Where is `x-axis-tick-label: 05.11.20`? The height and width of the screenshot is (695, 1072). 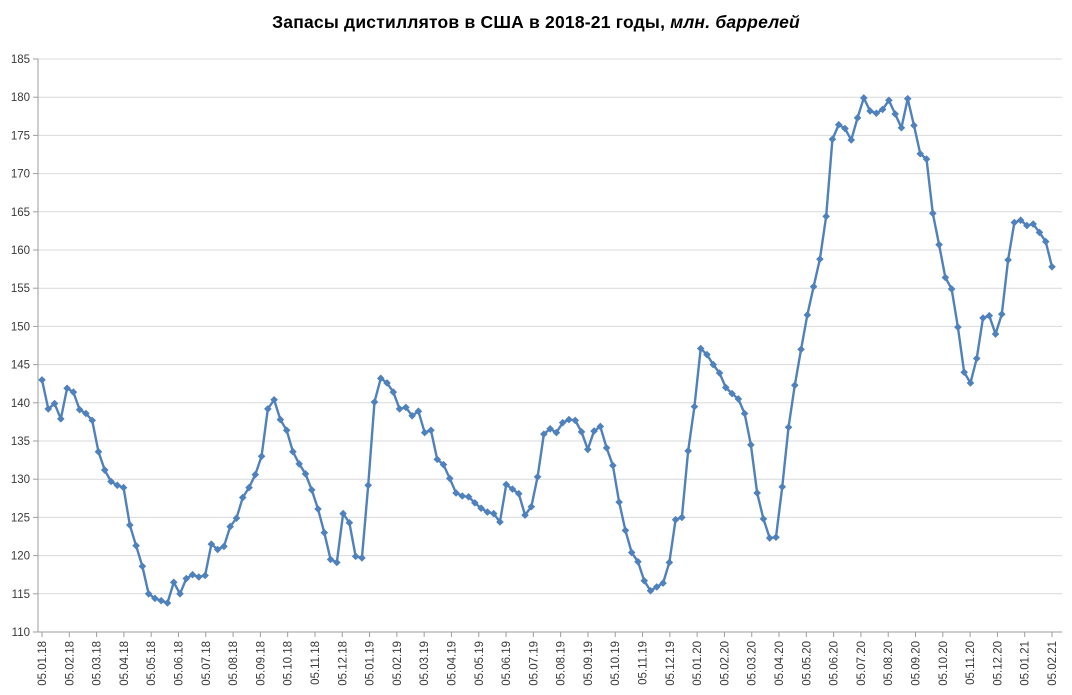 x-axis-tick-label: 05.11.20 is located at coordinates (971, 663).